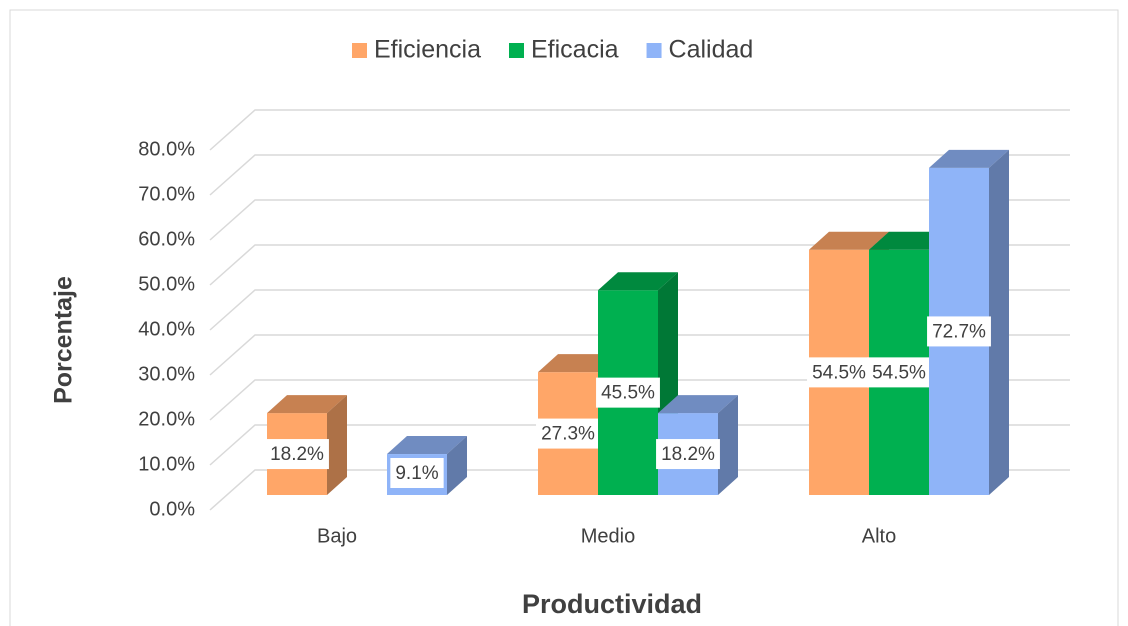 This screenshot has width=1128, height=626. What do you see at coordinates (166, 419) in the screenshot?
I see `y-tick-label: 20.0%` at bounding box center [166, 419].